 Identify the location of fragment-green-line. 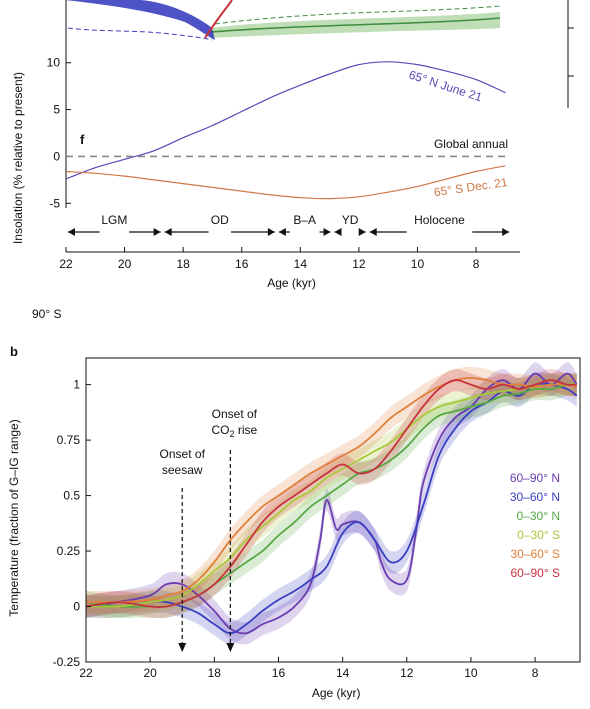
(355, 25).